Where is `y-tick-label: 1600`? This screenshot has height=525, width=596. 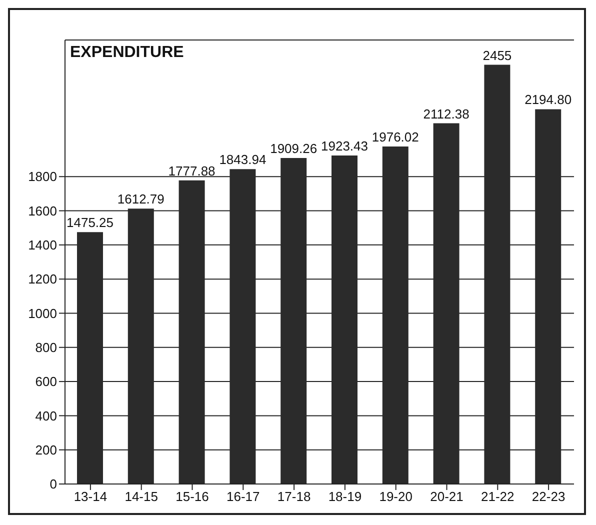 y-tick-label: 1600 is located at coordinates (42, 210).